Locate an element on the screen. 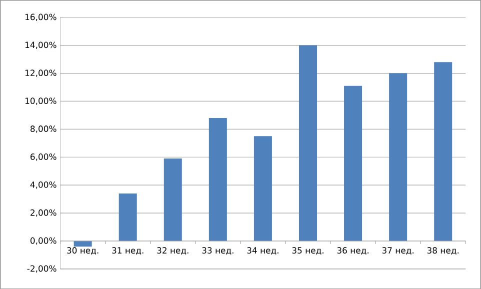 This screenshot has height=289, width=481. y-tick-label: 0,00% is located at coordinates (43, 240).